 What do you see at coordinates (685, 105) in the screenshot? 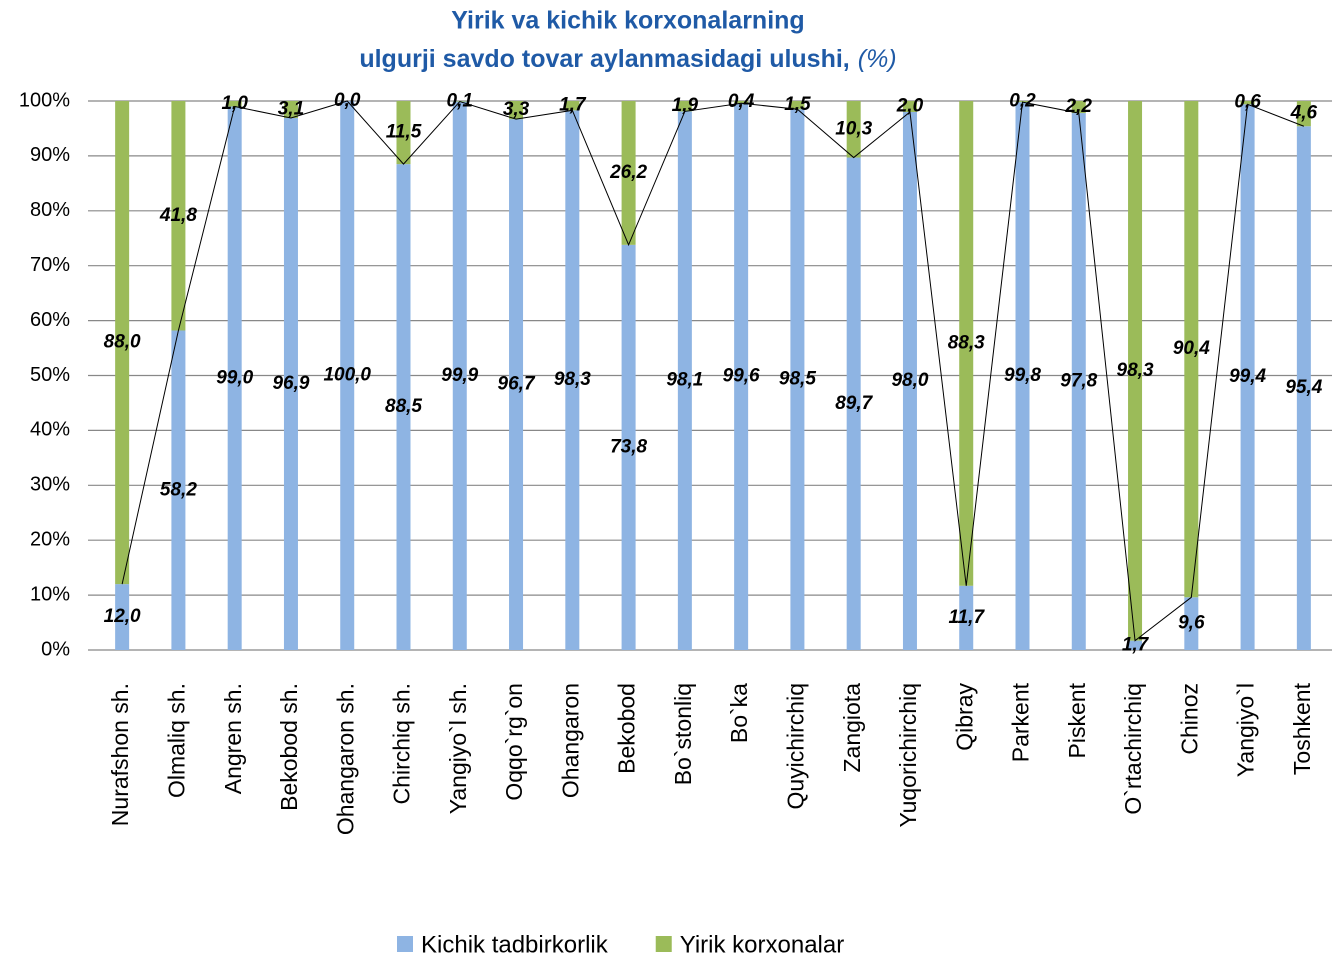
I see `data-label: 1,9` at bounding box center [685, 105].